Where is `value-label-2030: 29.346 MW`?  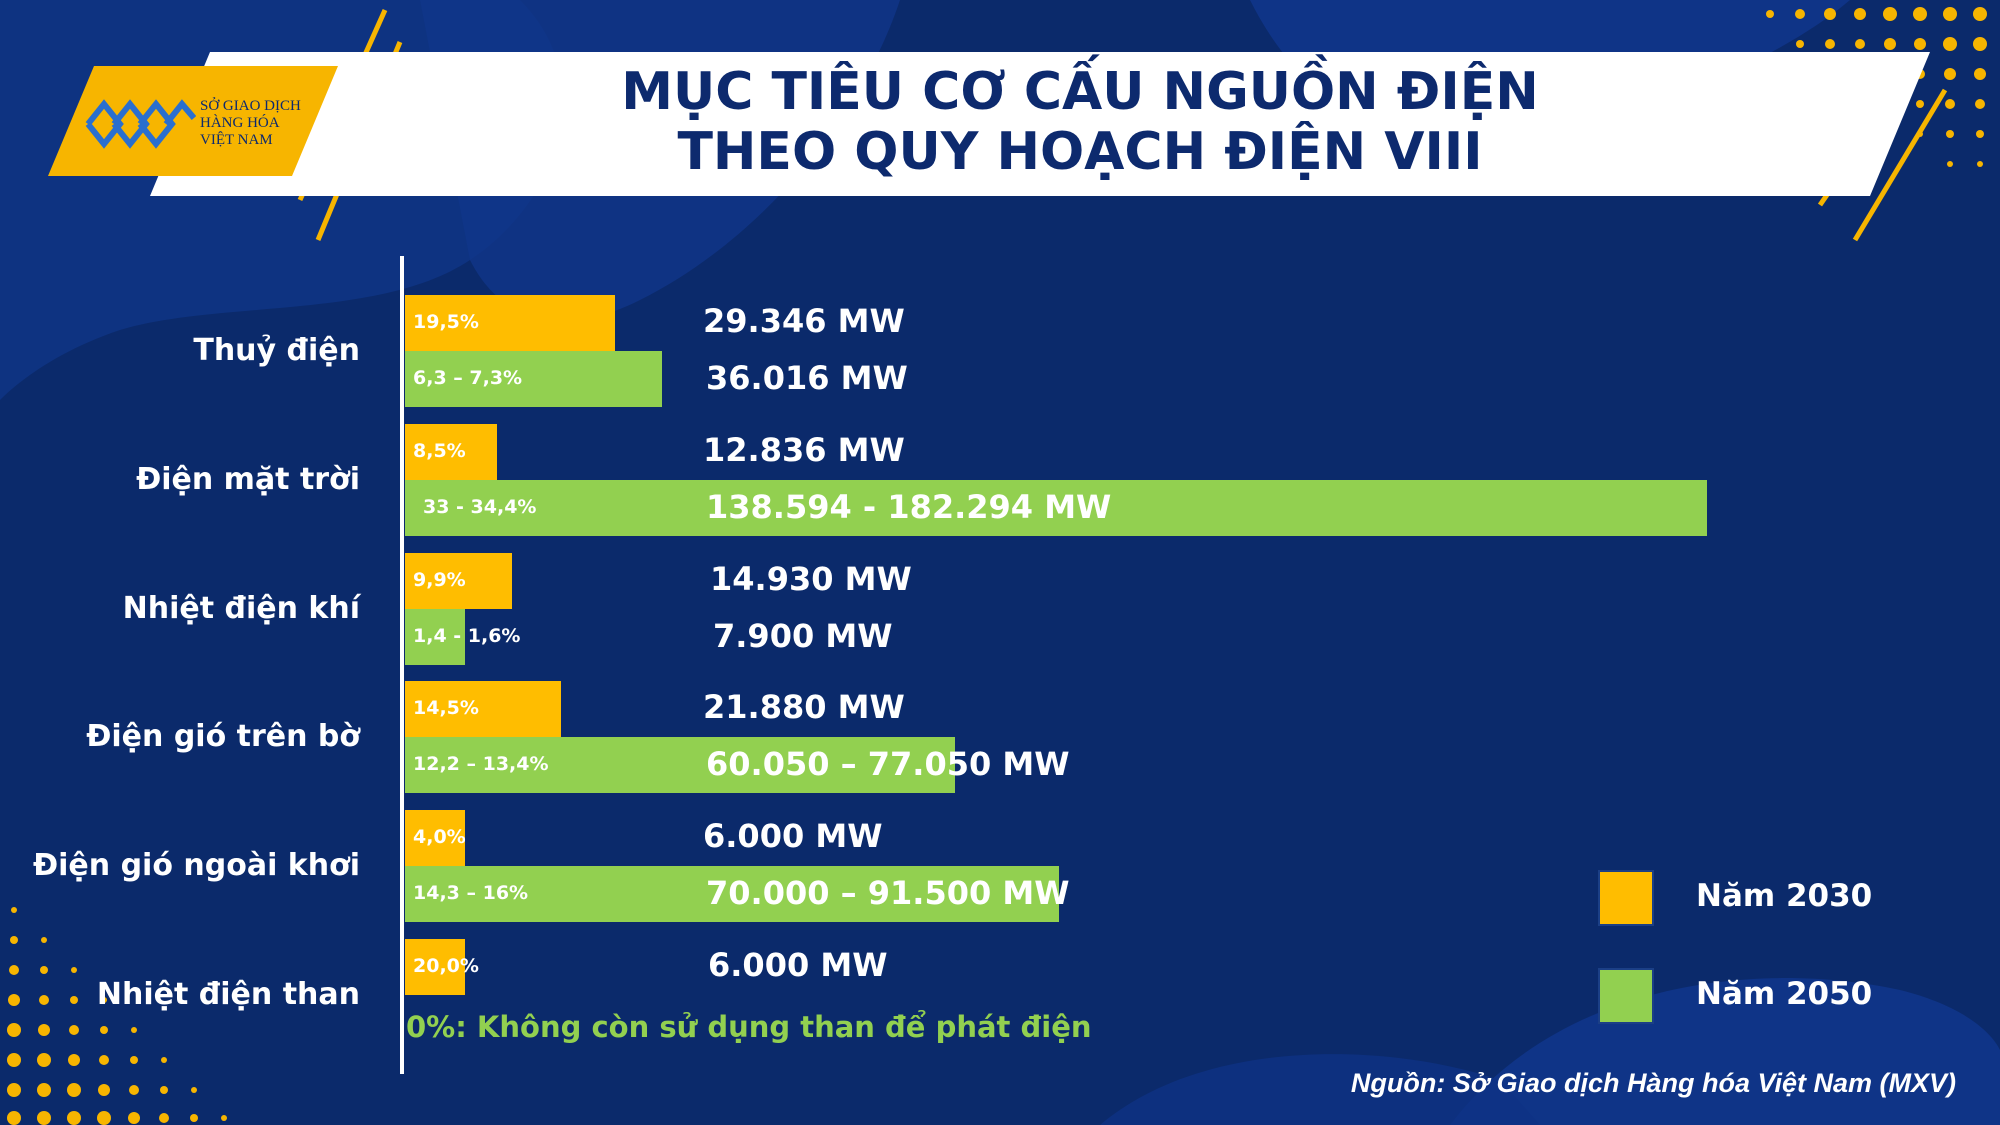
value-label-2030: 29.346 MW is located at coordinates (804, 321).